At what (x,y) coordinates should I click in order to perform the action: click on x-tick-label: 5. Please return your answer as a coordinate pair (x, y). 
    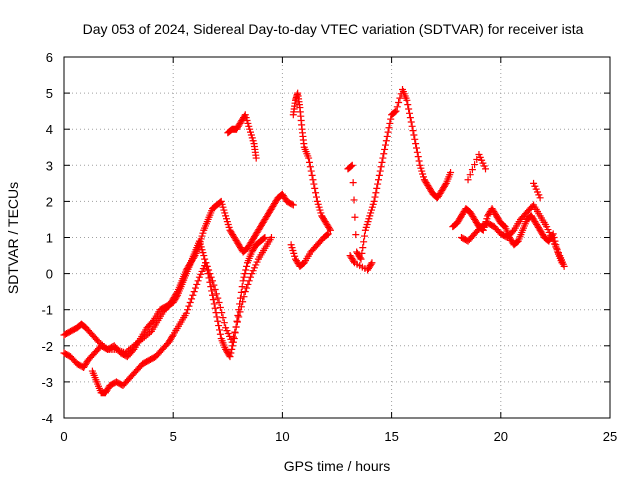
    Looking at the image, I should click on (173, 436).